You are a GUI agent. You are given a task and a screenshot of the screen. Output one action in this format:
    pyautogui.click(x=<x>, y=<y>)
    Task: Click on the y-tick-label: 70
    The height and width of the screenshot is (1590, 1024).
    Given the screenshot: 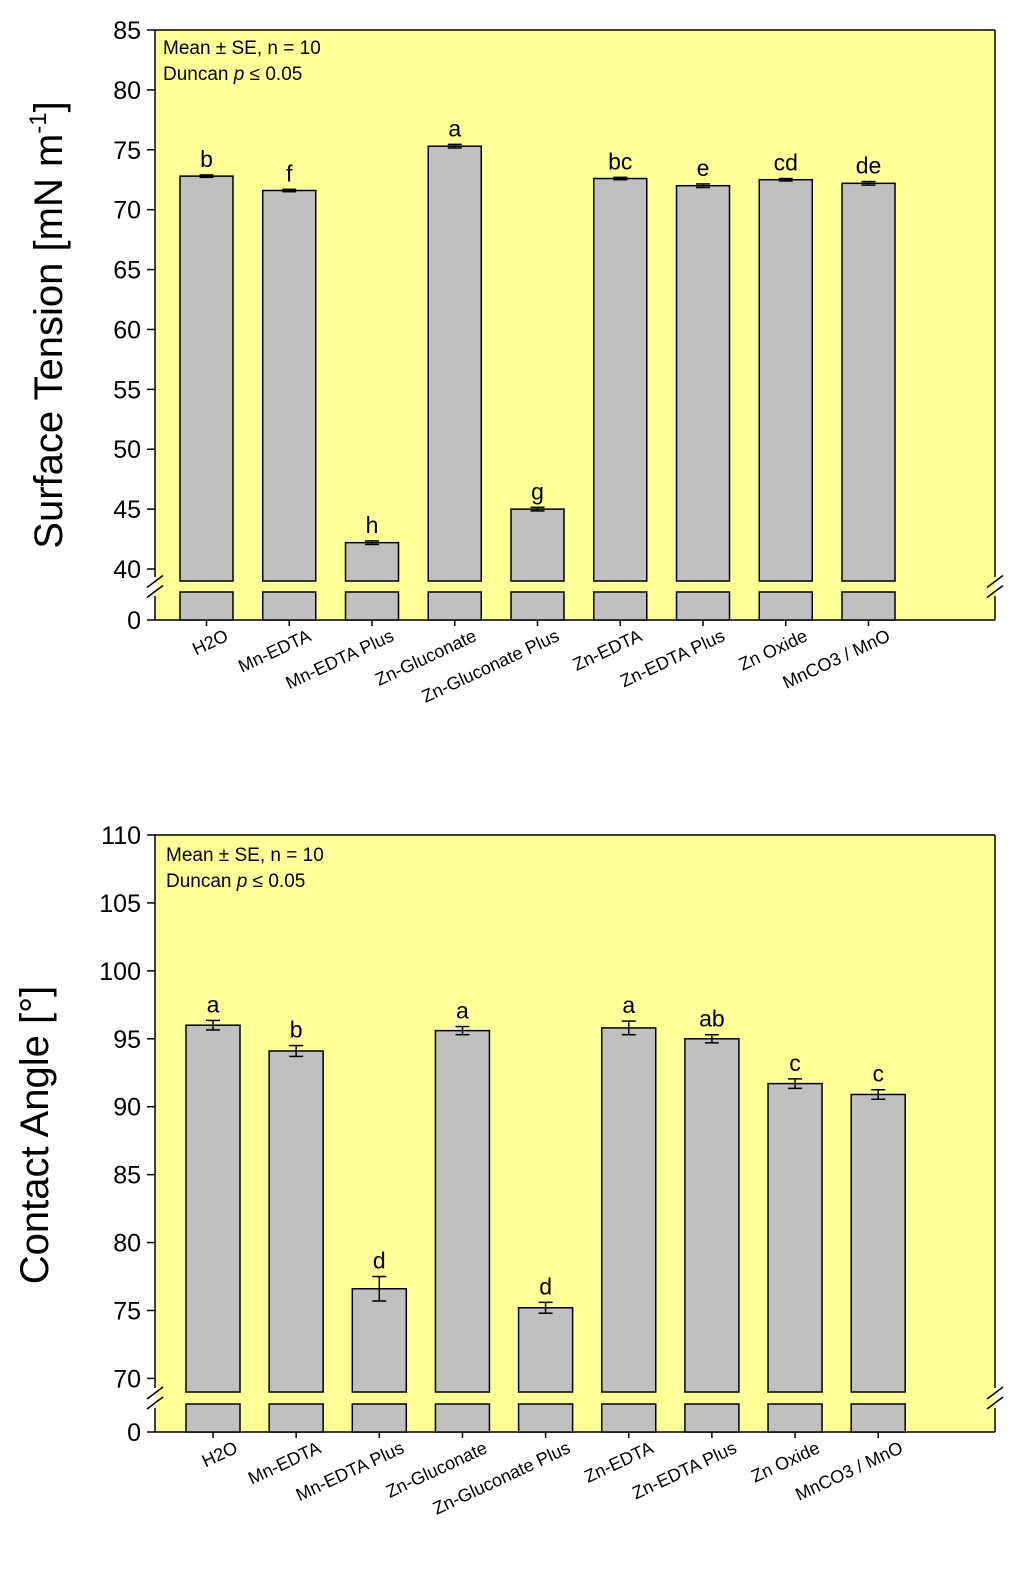 What is the action you would take?
    pyautogui.click(x=127, y=211)
    